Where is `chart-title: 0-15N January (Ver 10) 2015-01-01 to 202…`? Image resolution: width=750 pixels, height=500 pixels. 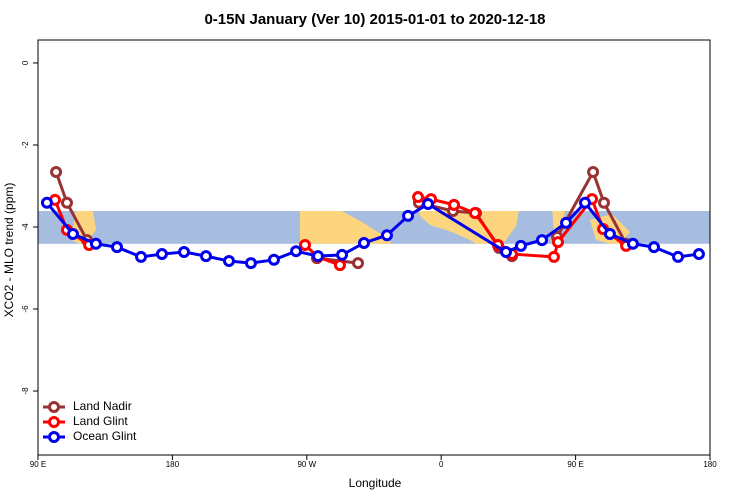 chart-title: 0-15N January (Ver 10) 2015-01-01 to 202… is located at coordinates (374, 19).